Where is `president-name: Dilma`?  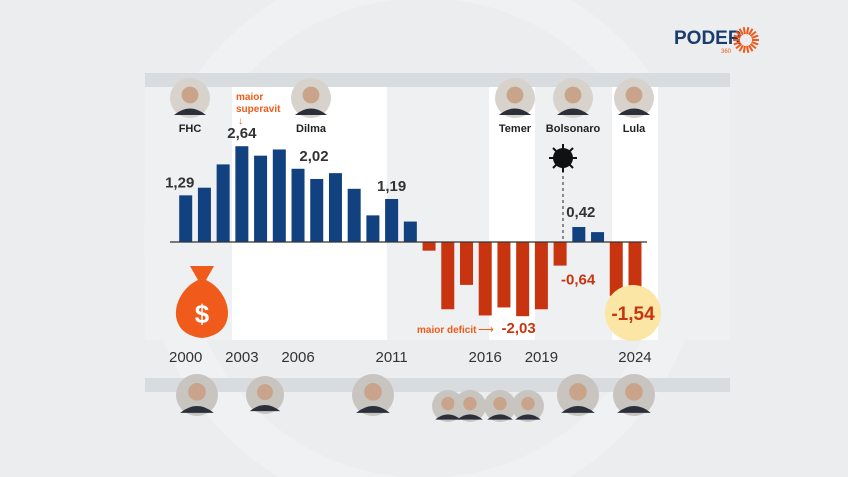 president-name: Dilma is located at coordinates (311, 129).